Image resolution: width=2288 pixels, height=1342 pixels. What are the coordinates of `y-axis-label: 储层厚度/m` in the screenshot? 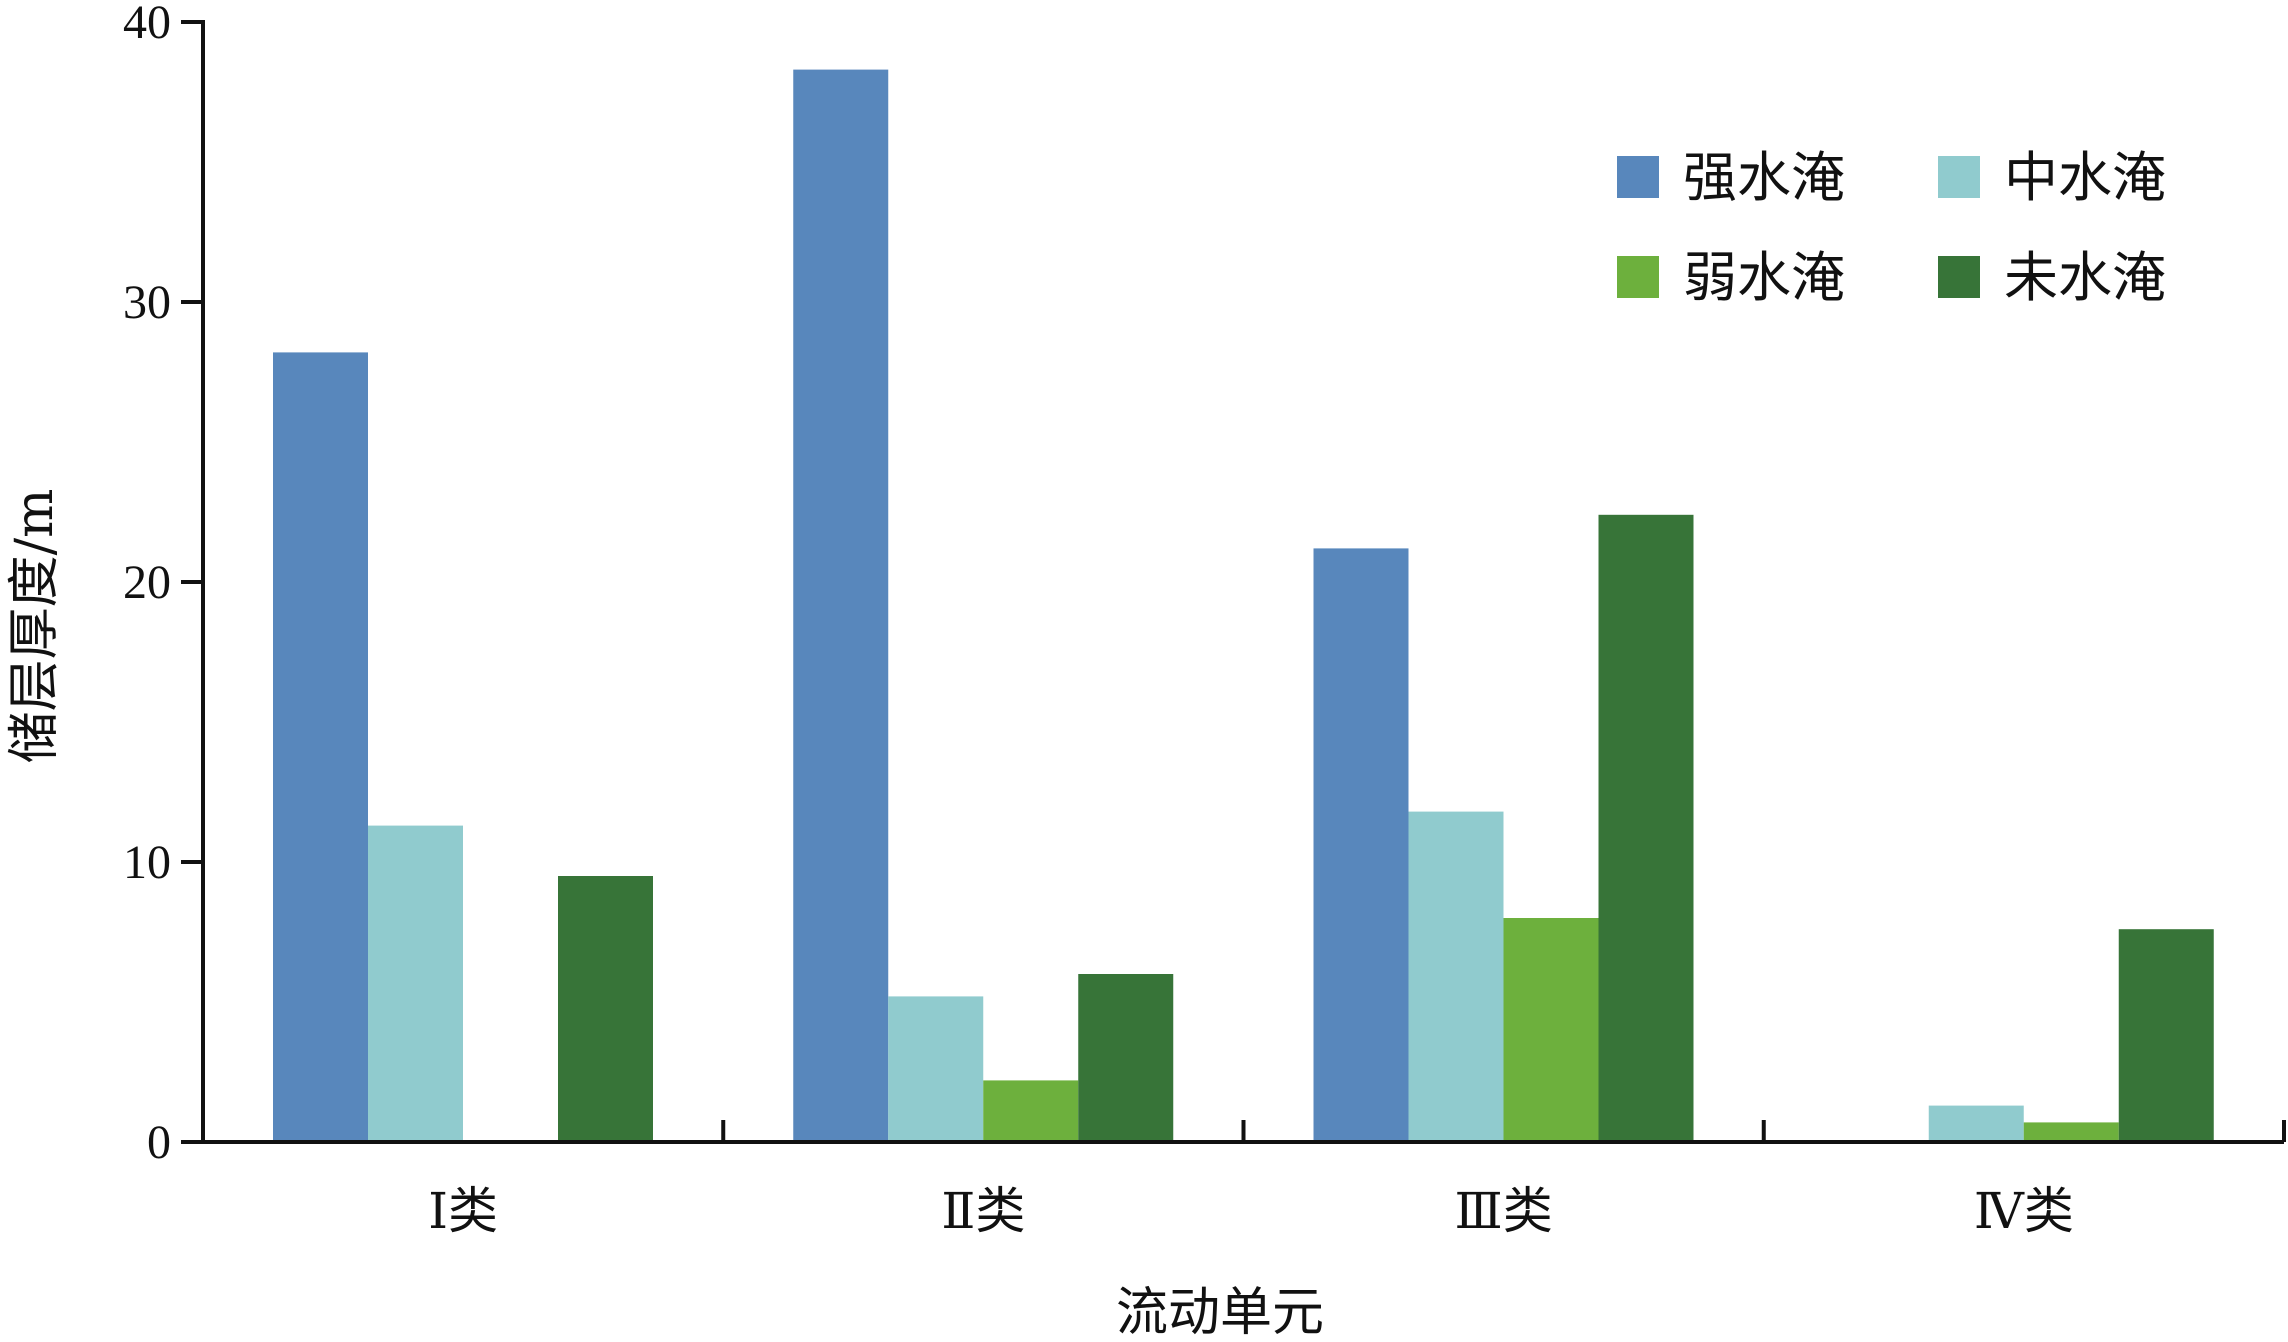 It's located at (35, 626).